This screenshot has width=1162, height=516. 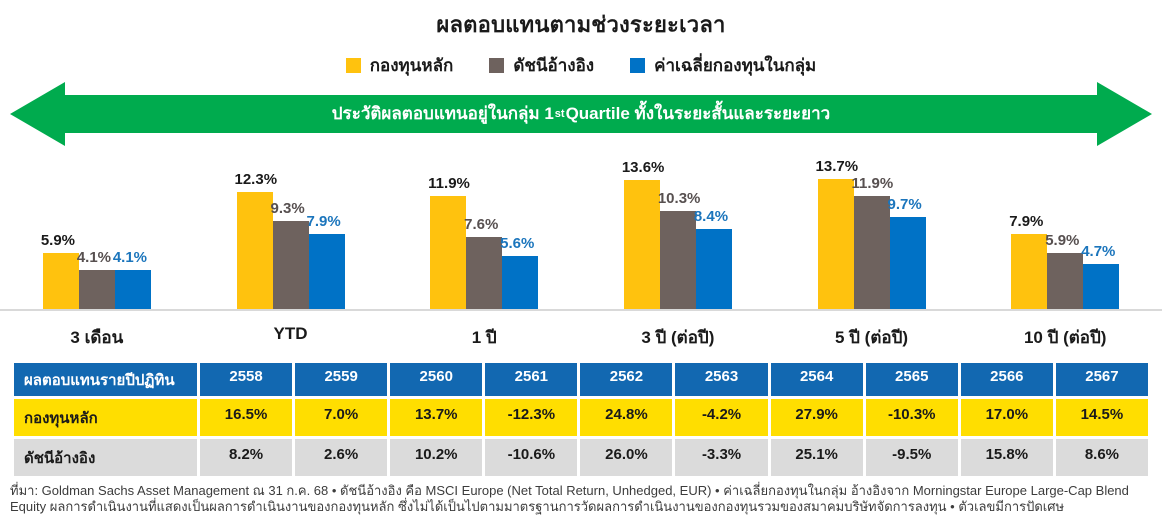 I want to click on table-header-year: 2567, so click(x=1101, y=379).